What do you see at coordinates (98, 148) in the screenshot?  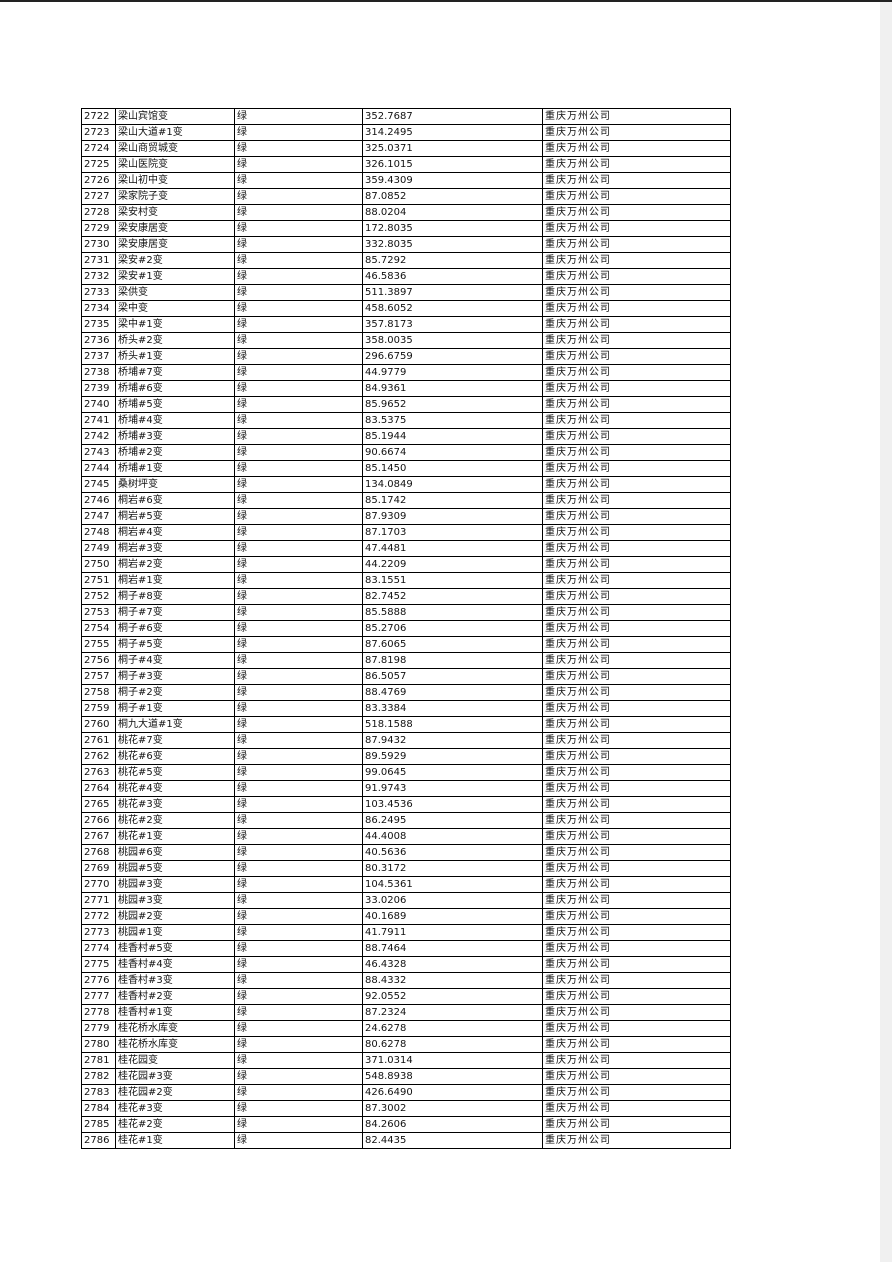 I see `row-number-cell: 2724` at bounding box center [98, 148].